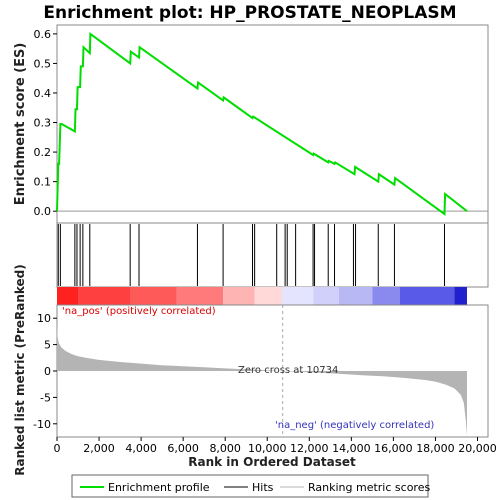 This screenshot has height=500, width=500. I want to click on x-axis-label: Rank in Ordered Dataset, so click(272, 462).